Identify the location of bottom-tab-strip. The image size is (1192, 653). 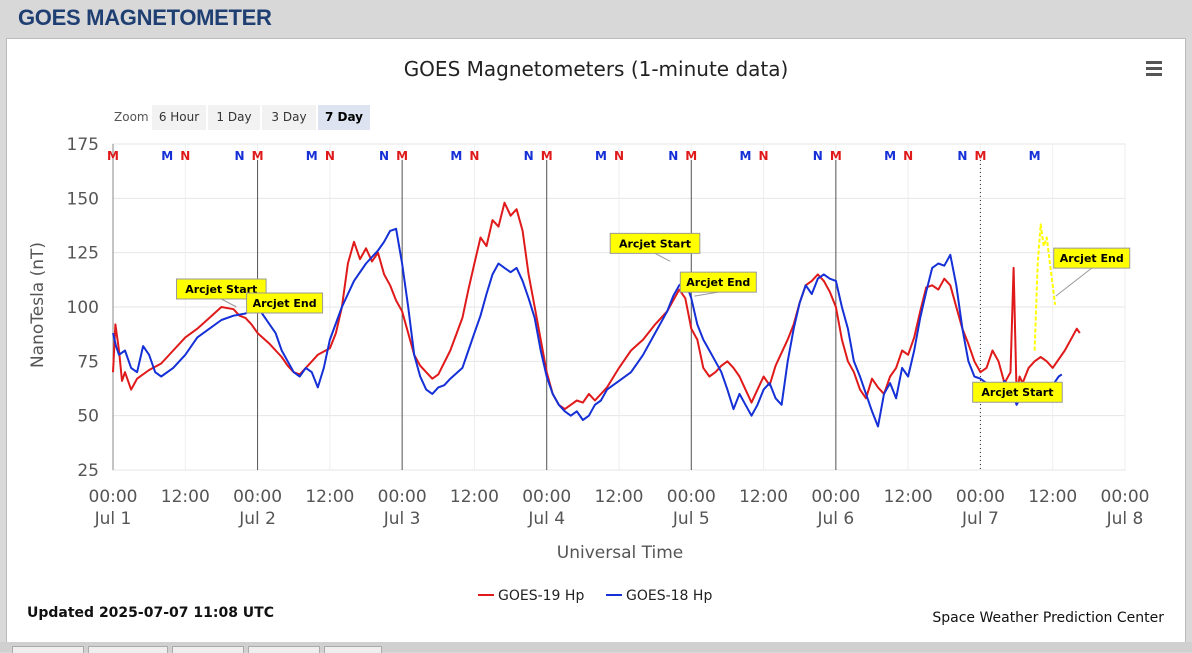
(596, 647).